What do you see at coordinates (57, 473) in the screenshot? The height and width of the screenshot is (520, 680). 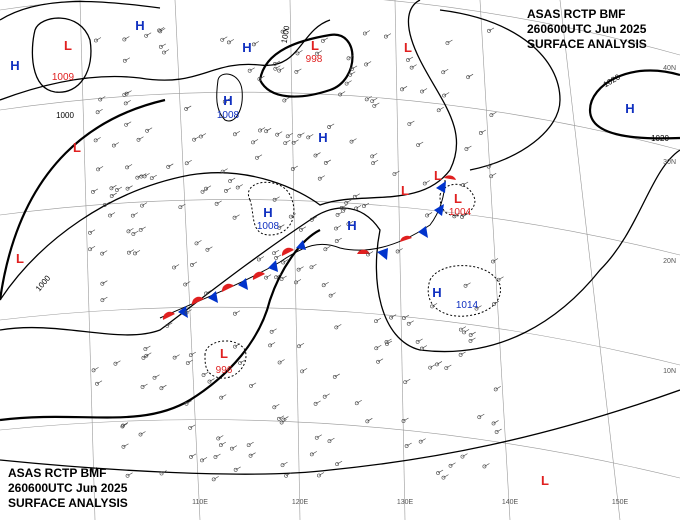 I see `footer-line: ASAS RCTP BMF` at bounding box center [57, 473].